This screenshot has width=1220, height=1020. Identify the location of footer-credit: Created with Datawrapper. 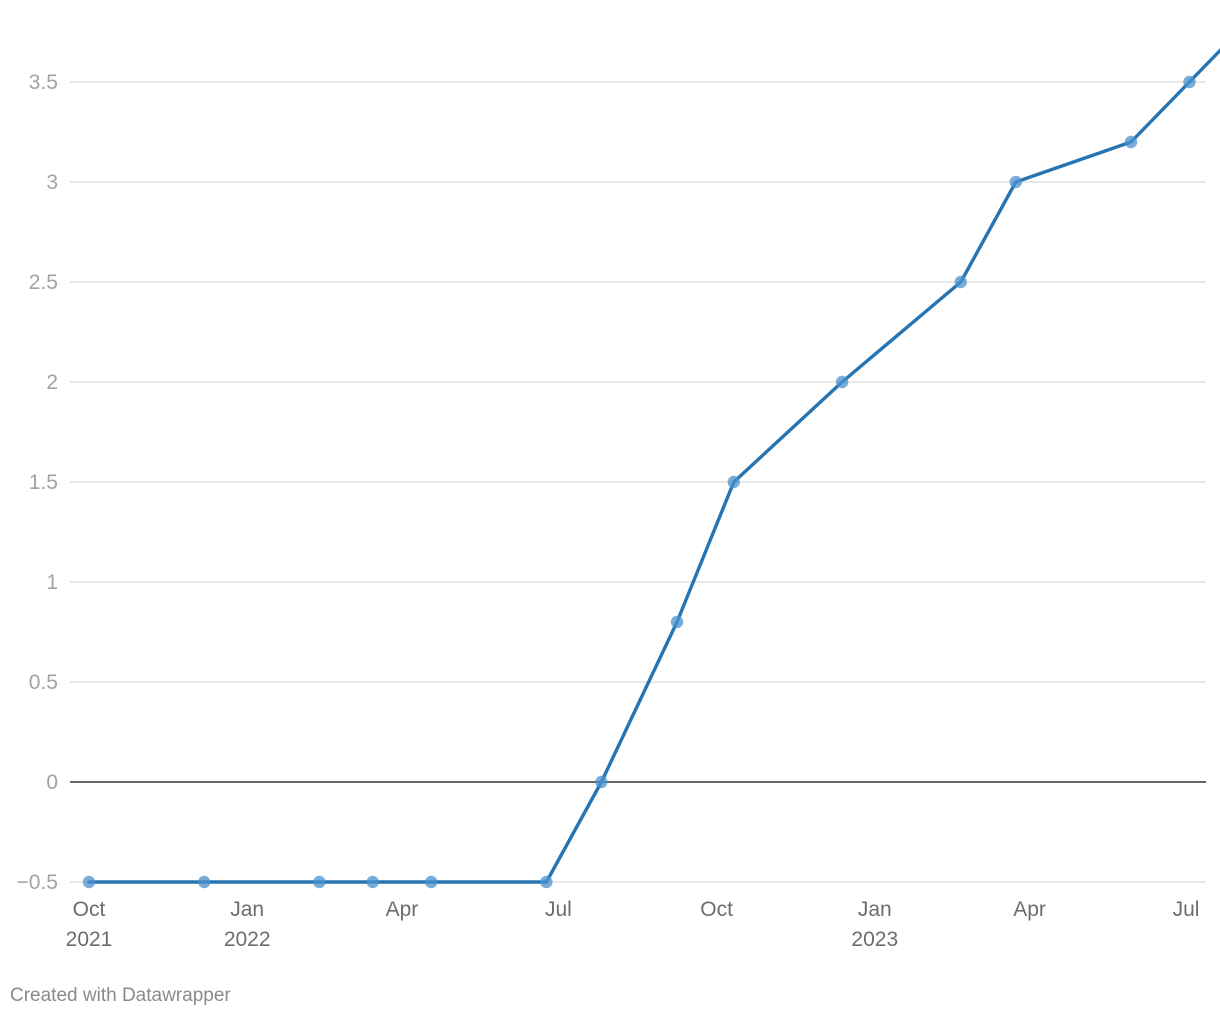
(120, 995).